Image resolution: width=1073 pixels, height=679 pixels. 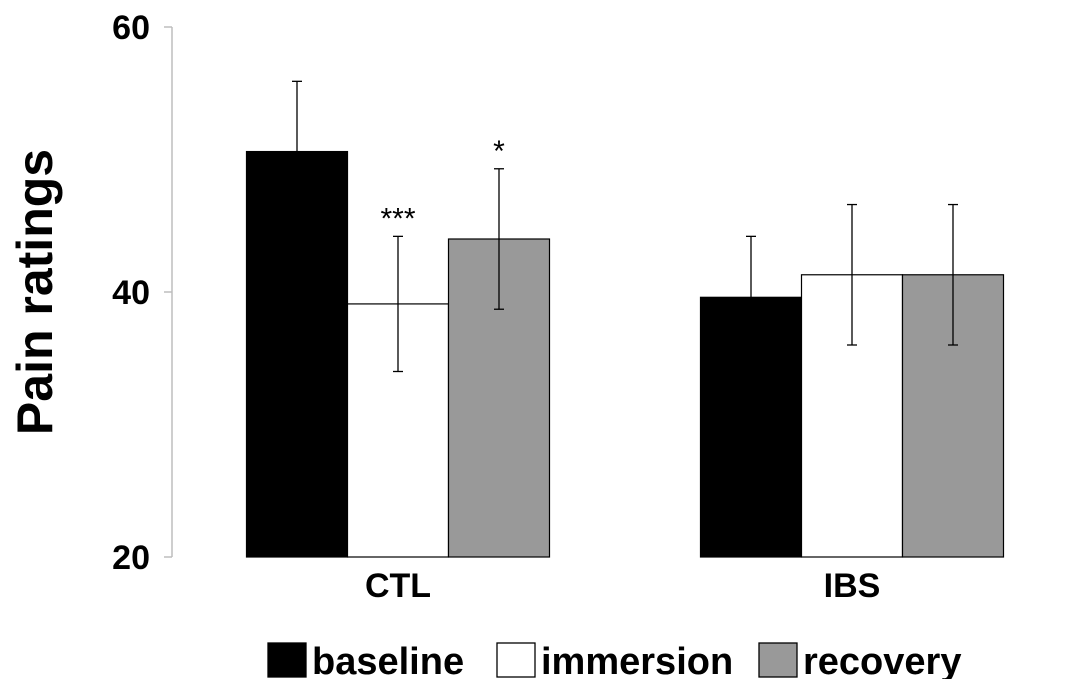 I want to click on legend-label: baseline, so click(x=388, y=660).